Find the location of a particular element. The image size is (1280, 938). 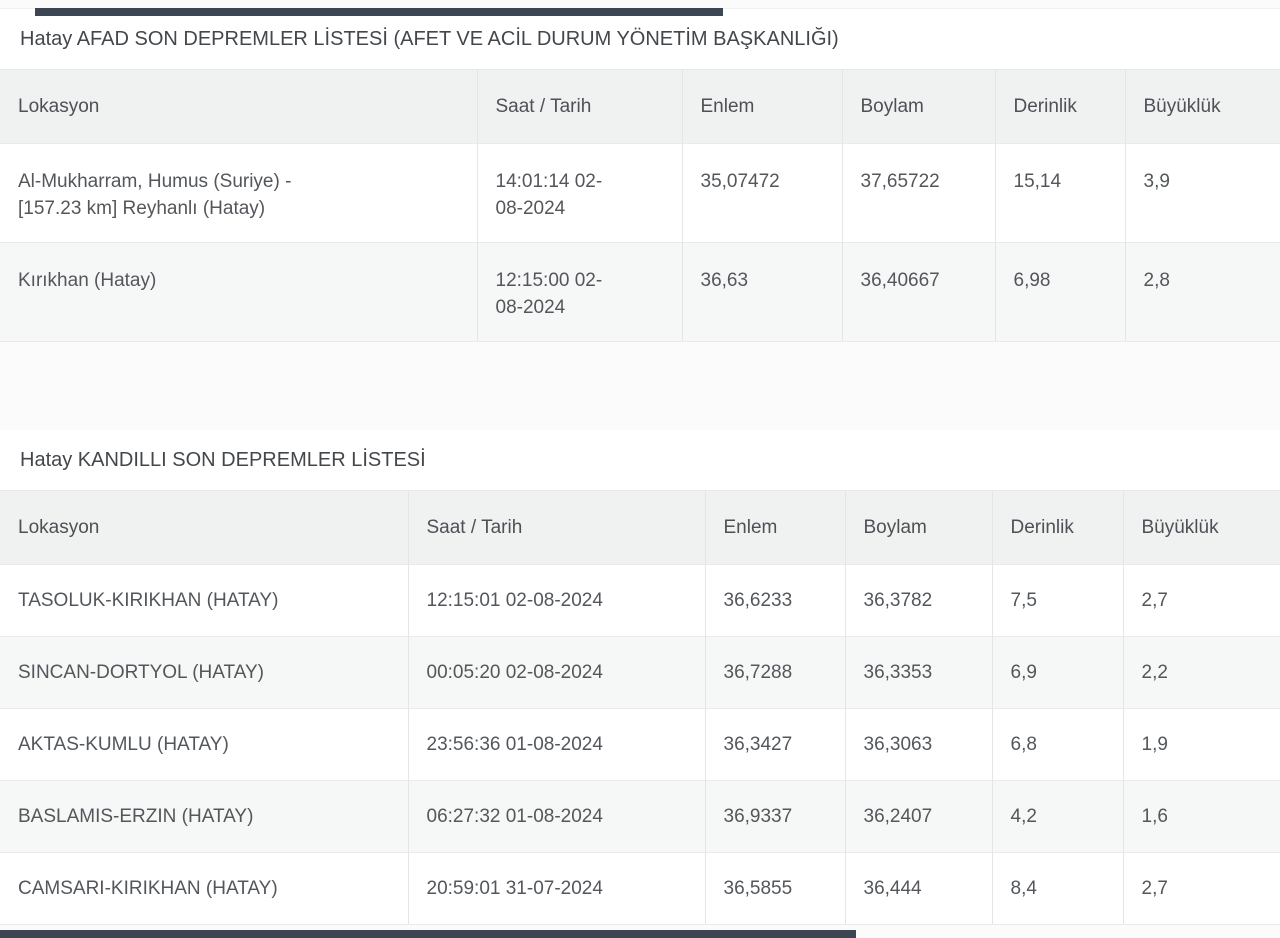

data-cell: 36,5855 is located at coordinates (774, 888).